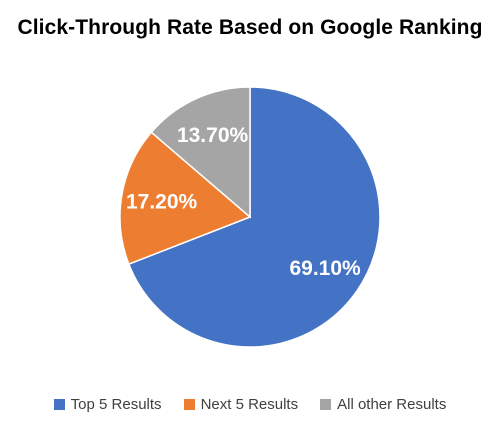 This screenshot has width=500, height=433. I want to click on data-label-next-5: 17.20%, so click(162, 201).